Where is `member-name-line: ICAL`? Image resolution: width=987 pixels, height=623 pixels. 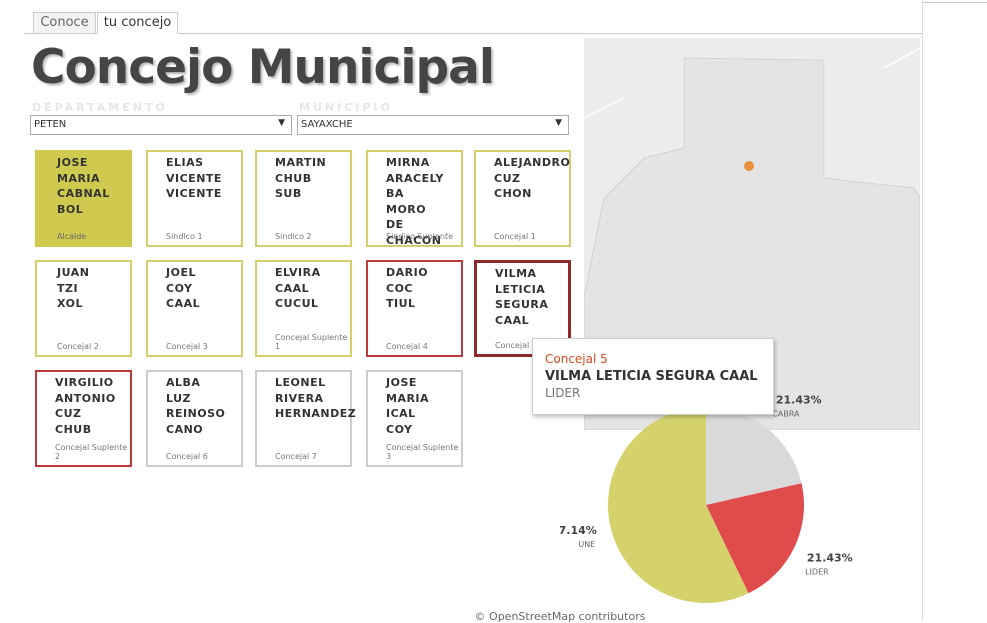 member-name-line: ICAL is located at coordinates (401, 414).